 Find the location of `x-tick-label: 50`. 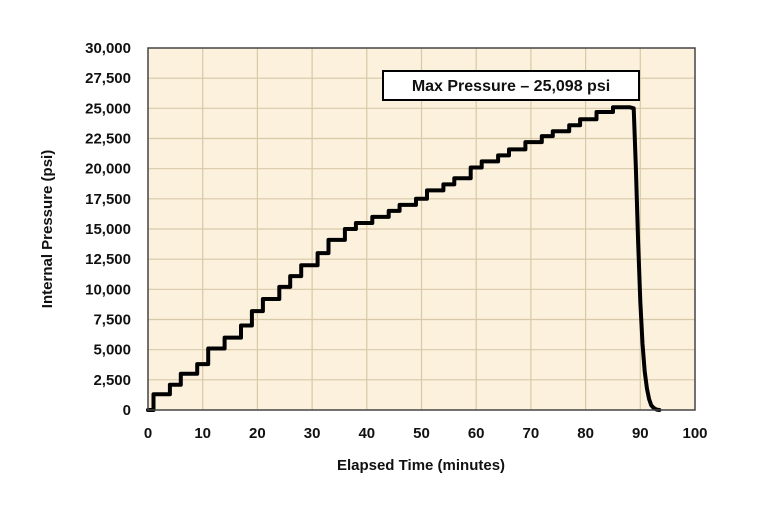

x-tick-label: 50 is located at coordinates (421, 433).